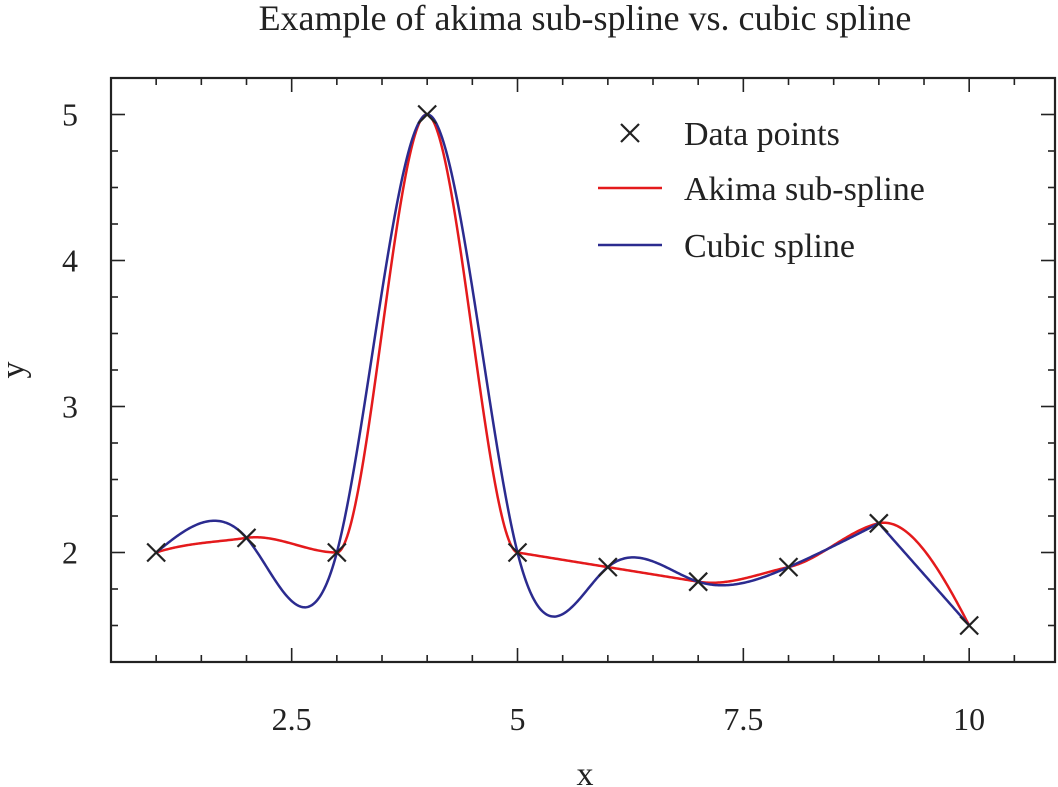 The height and width of the screenshot is (787, 1058). What do you see at coordinates (292, 719) in the screenshot?
I see `x-tick-label: 2.5` at bounding box center [292, 719].